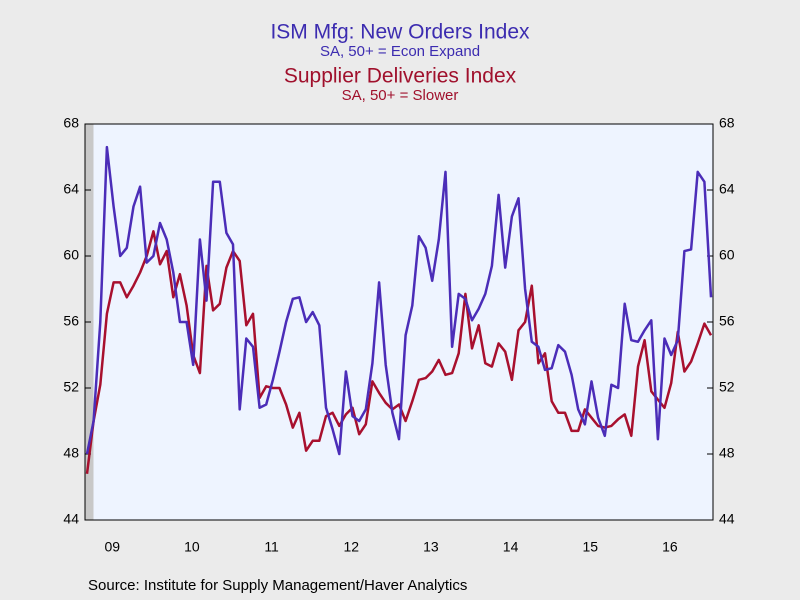 The image size is (800, 600). Describe the element at coordinates (727, 453) in the screenshot. I see `y2-tick-label: 48` at that location.